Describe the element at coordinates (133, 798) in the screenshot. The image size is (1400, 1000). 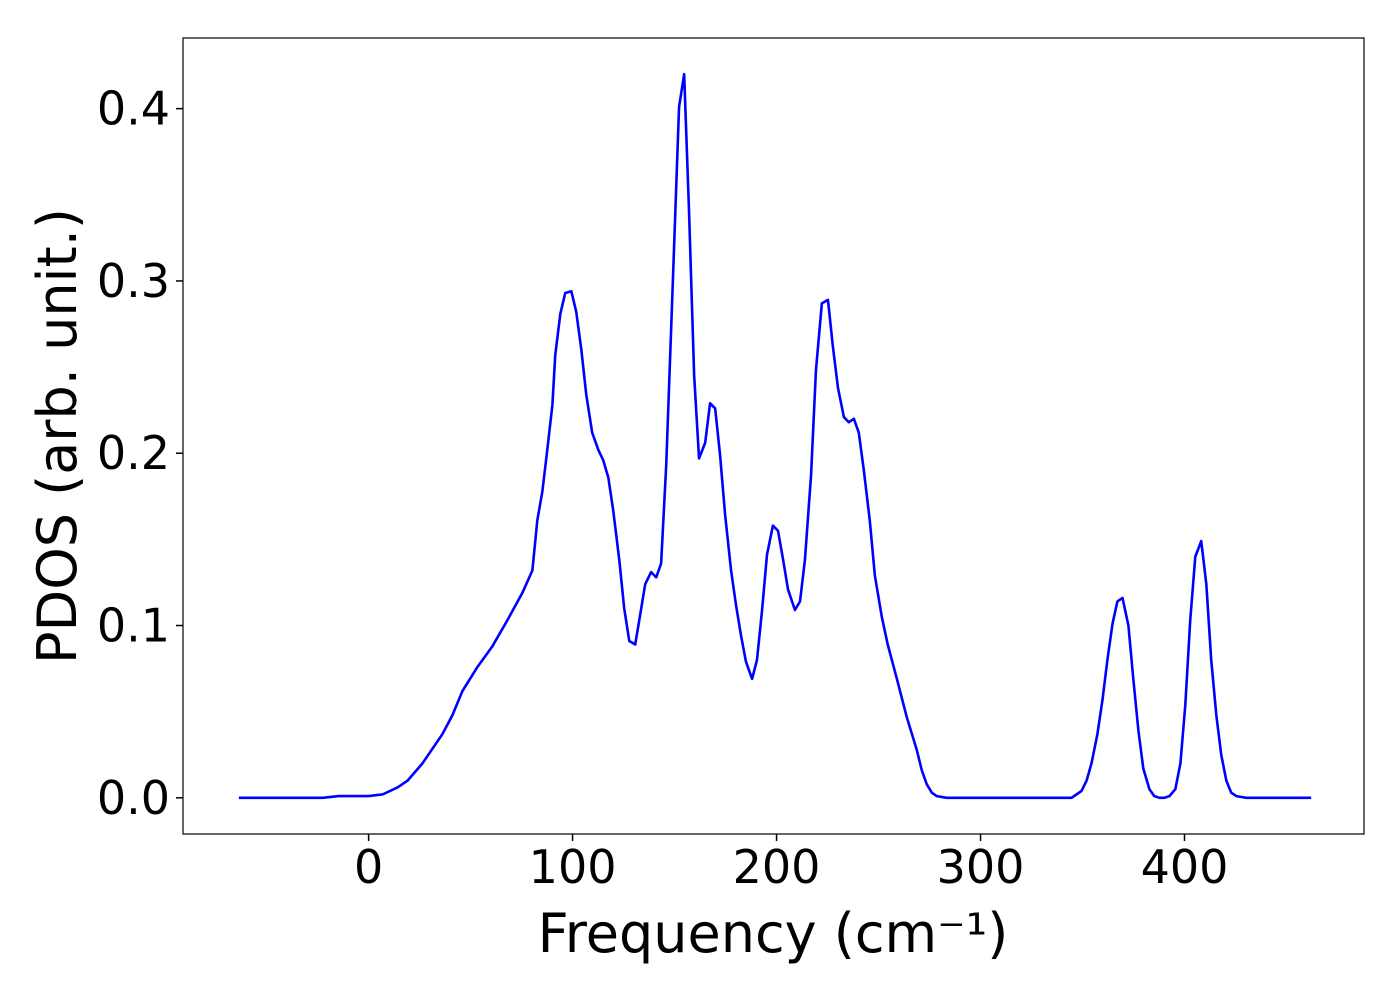
I see `y-tick-label: 0.0` at that location.